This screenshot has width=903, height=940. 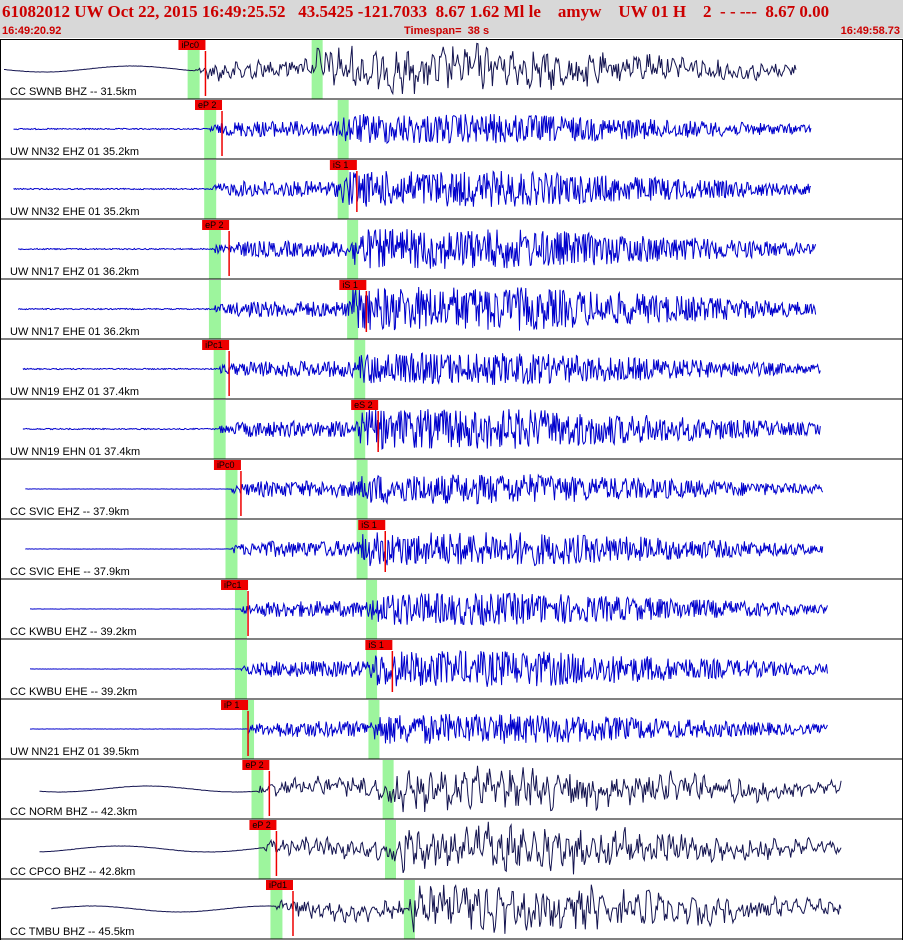 What do you see at coordinates (74, 392) in the screenshot?
I see `channel-label: UW NN19 EHZ 01 37.4km` at bounding box center [74, 392].